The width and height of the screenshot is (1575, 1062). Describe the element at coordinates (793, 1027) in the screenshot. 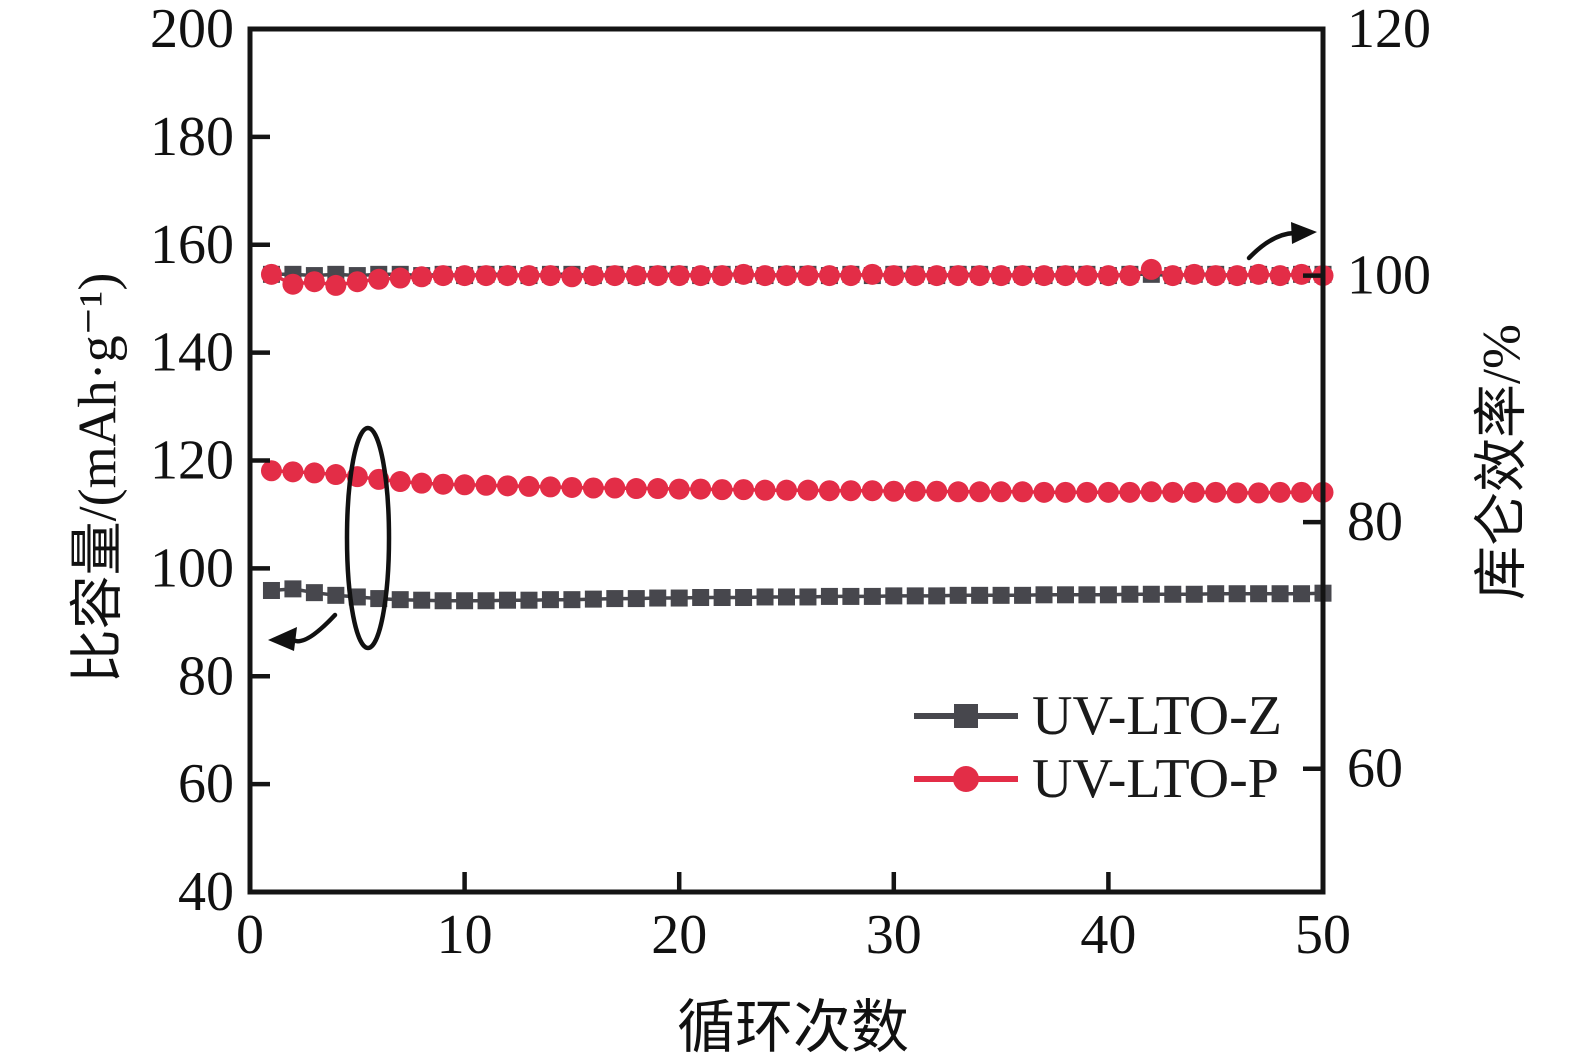

I see `x-axis-title: 循环次数` at that location.